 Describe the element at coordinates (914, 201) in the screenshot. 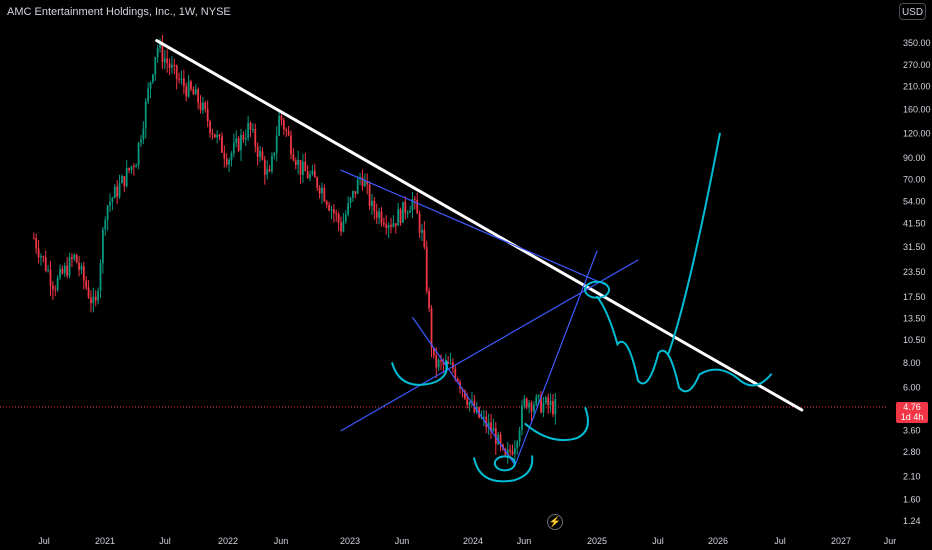

I see `y-tick-label: 54.00` at that location.